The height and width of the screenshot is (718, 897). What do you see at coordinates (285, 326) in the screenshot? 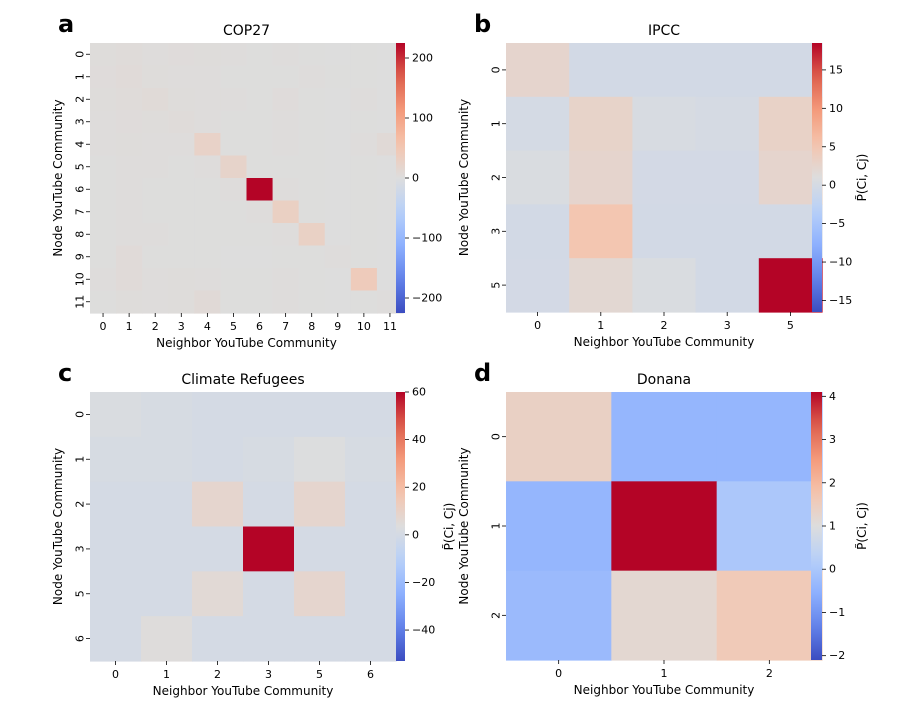
I see `x-tick-label: 7` at bounding box center [285, 326].